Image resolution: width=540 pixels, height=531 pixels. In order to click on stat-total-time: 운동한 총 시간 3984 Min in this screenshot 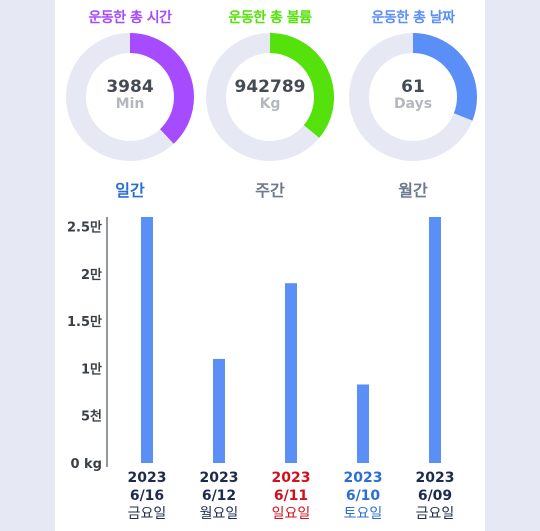, I will do `click(130, 85)`.